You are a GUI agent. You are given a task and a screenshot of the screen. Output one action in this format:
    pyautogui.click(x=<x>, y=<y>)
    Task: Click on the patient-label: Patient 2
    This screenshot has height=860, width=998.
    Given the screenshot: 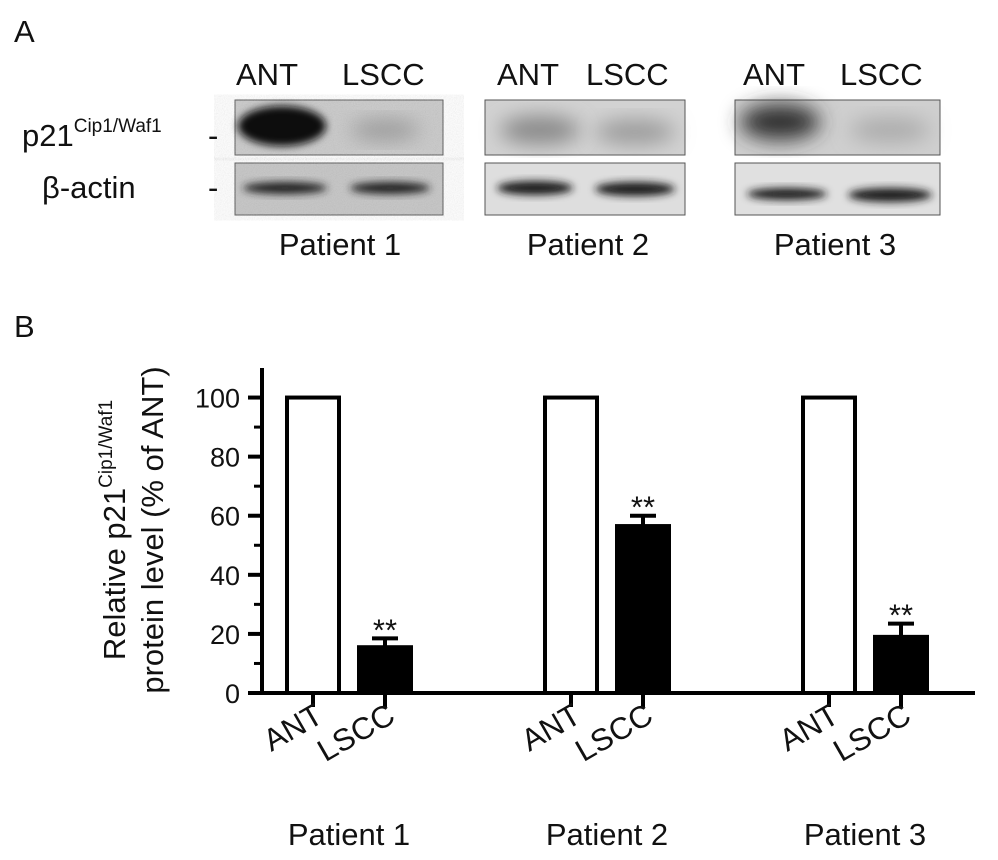 What is the action you would take?
    pyautogui.click(x=588, y=244)
    